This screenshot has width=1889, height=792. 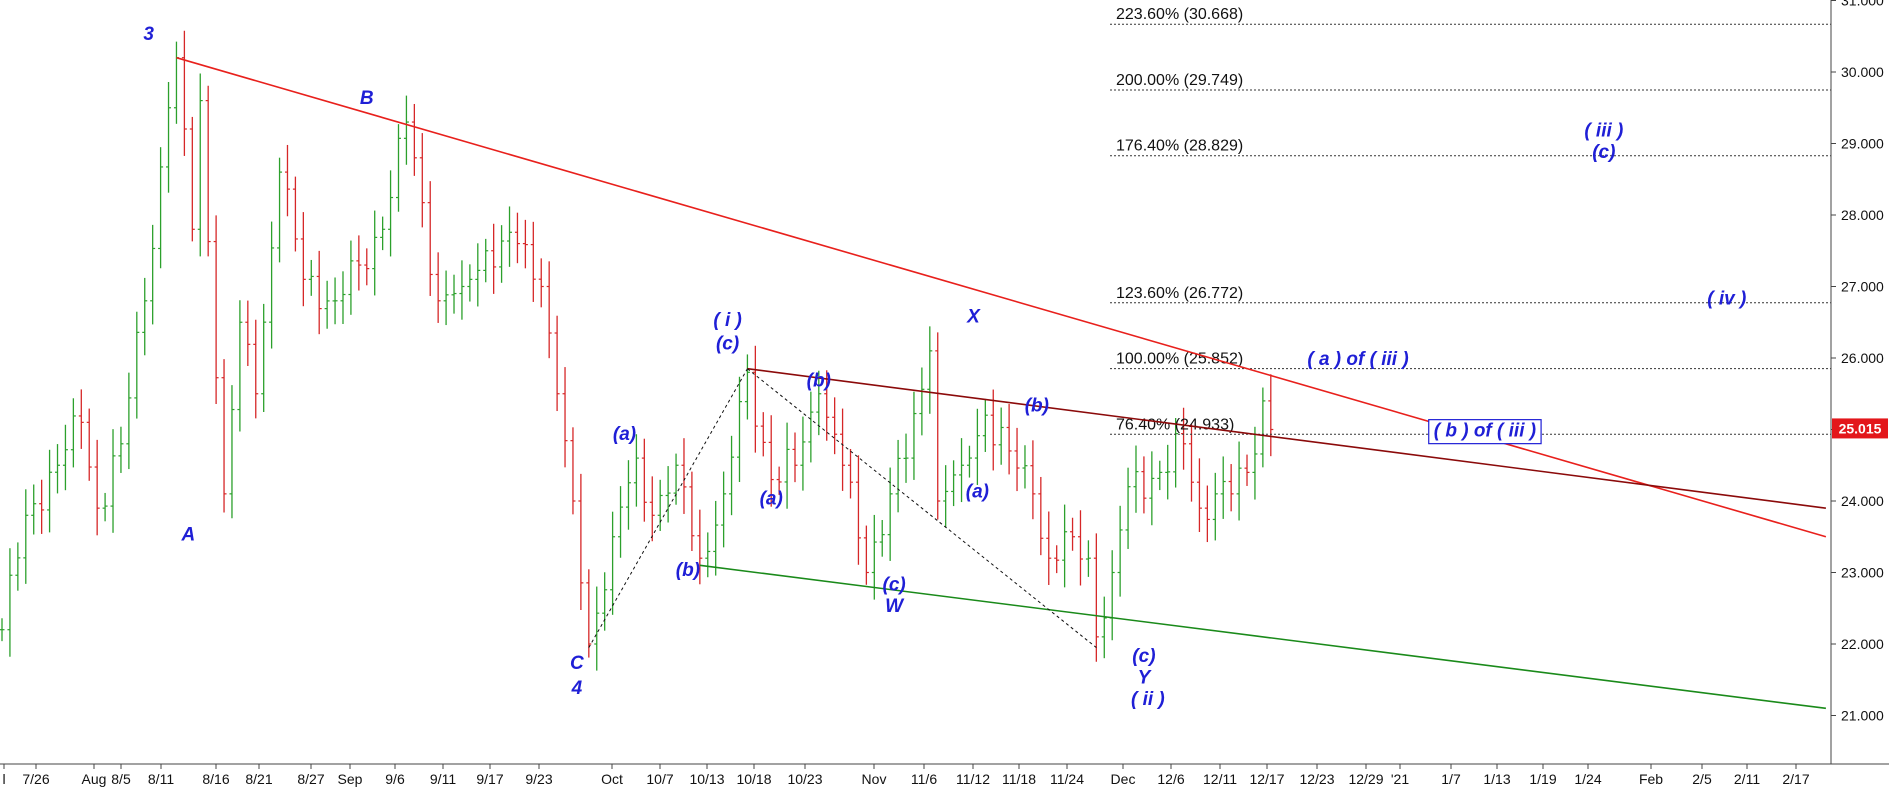 I want to click on x-tick-label: 8/11, so click(x=161, y=779).